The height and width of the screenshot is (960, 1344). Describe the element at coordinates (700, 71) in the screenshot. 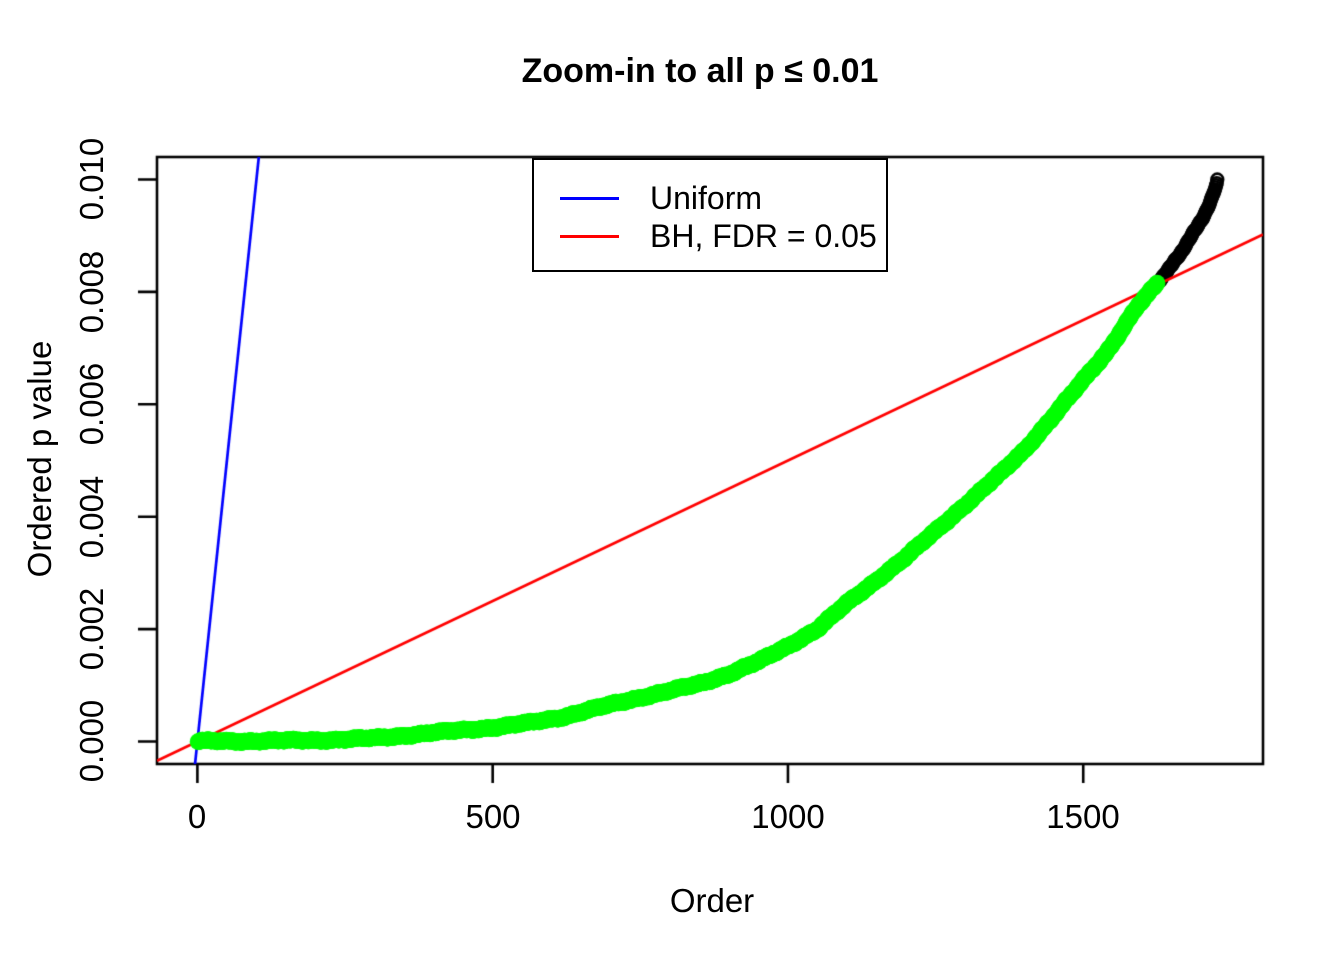

I see `chart-title: Zoom-in to all p ≤ 0.01` at that location.